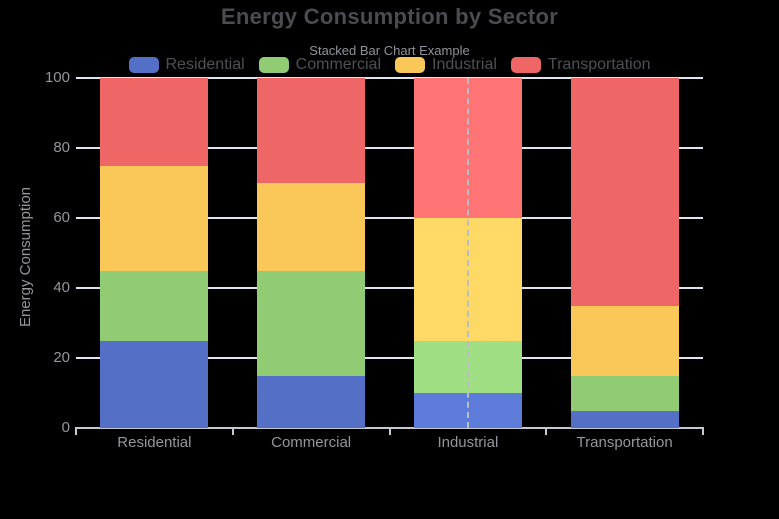 The image size is (779, 519). I want to click on bar-segment-residential-transportation, so click(154, 122).